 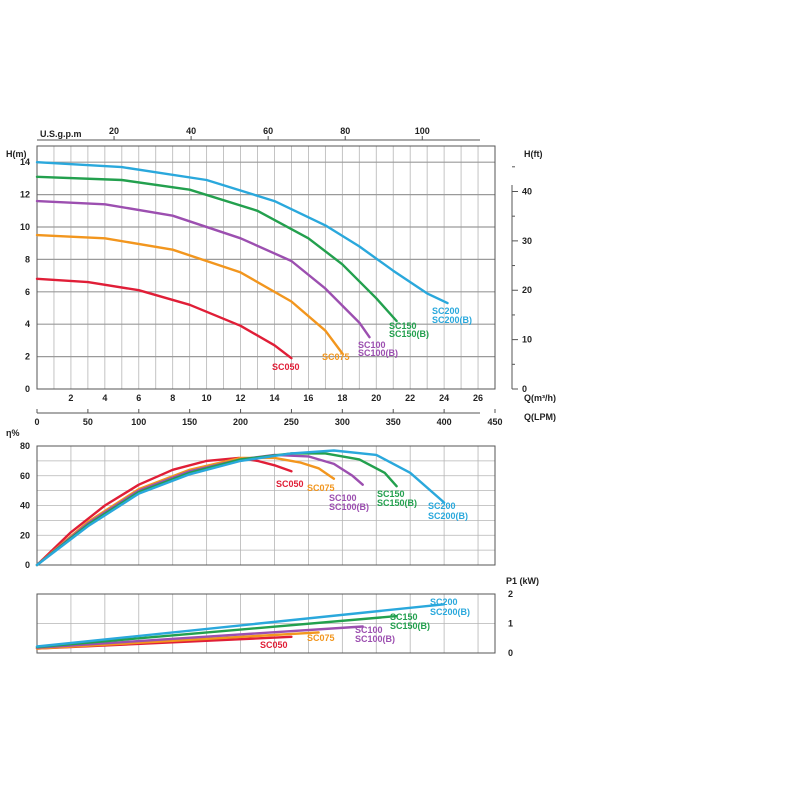 I want to click on head-y-tick-label: 12, so click(x=25, y=195).